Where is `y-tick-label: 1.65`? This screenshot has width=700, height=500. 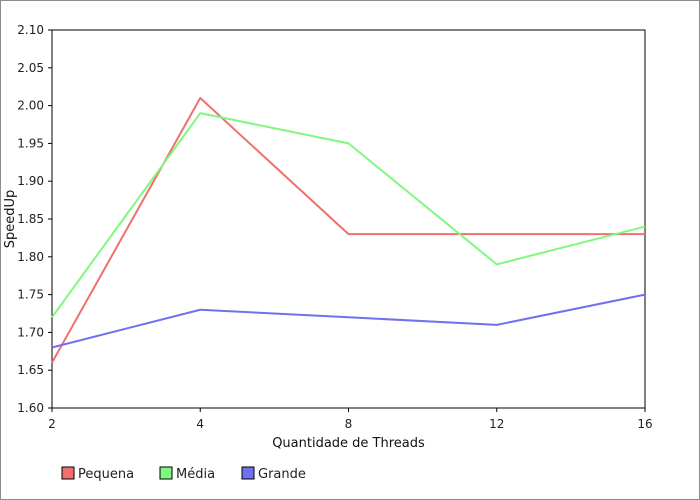
y-tick-label: 1.65 is located at coordinates (30, 370).